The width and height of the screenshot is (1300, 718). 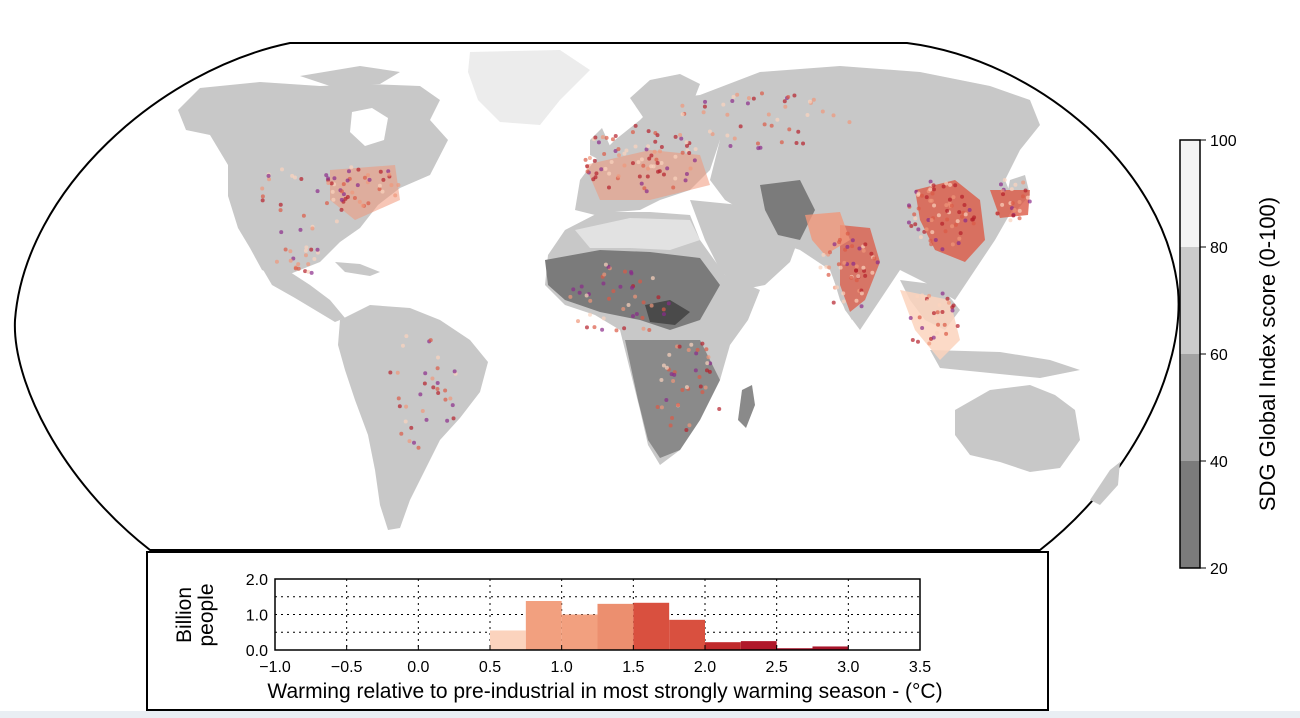 I want to click on bottom-strip, so click(x=650, y=714).